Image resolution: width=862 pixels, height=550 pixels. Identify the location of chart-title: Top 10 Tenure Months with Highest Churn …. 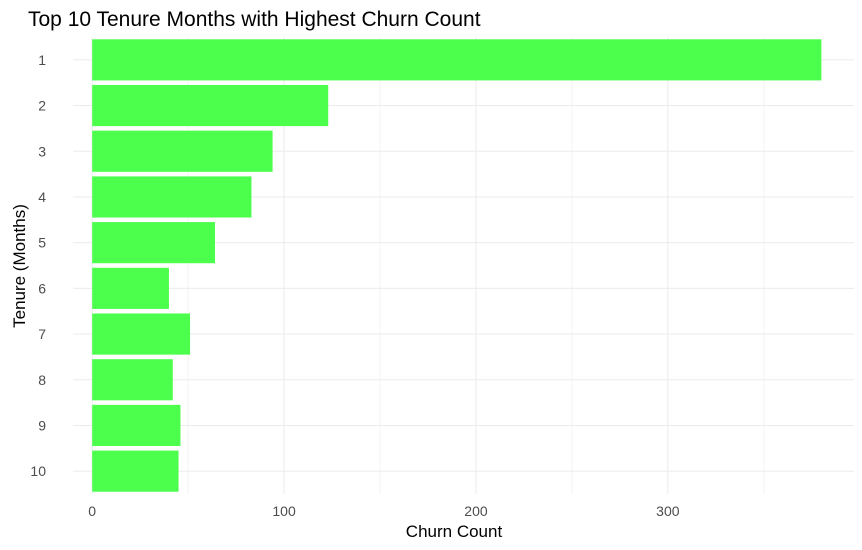
(254, 19).